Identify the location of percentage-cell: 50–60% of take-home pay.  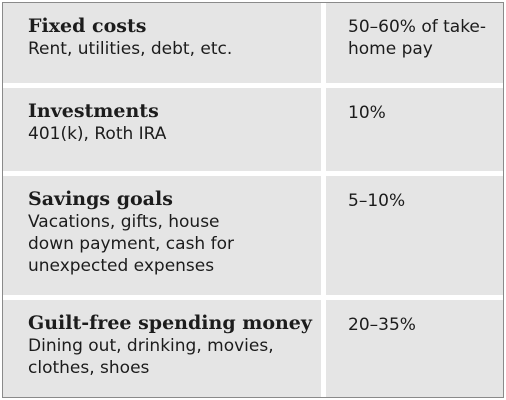
(412, 43).